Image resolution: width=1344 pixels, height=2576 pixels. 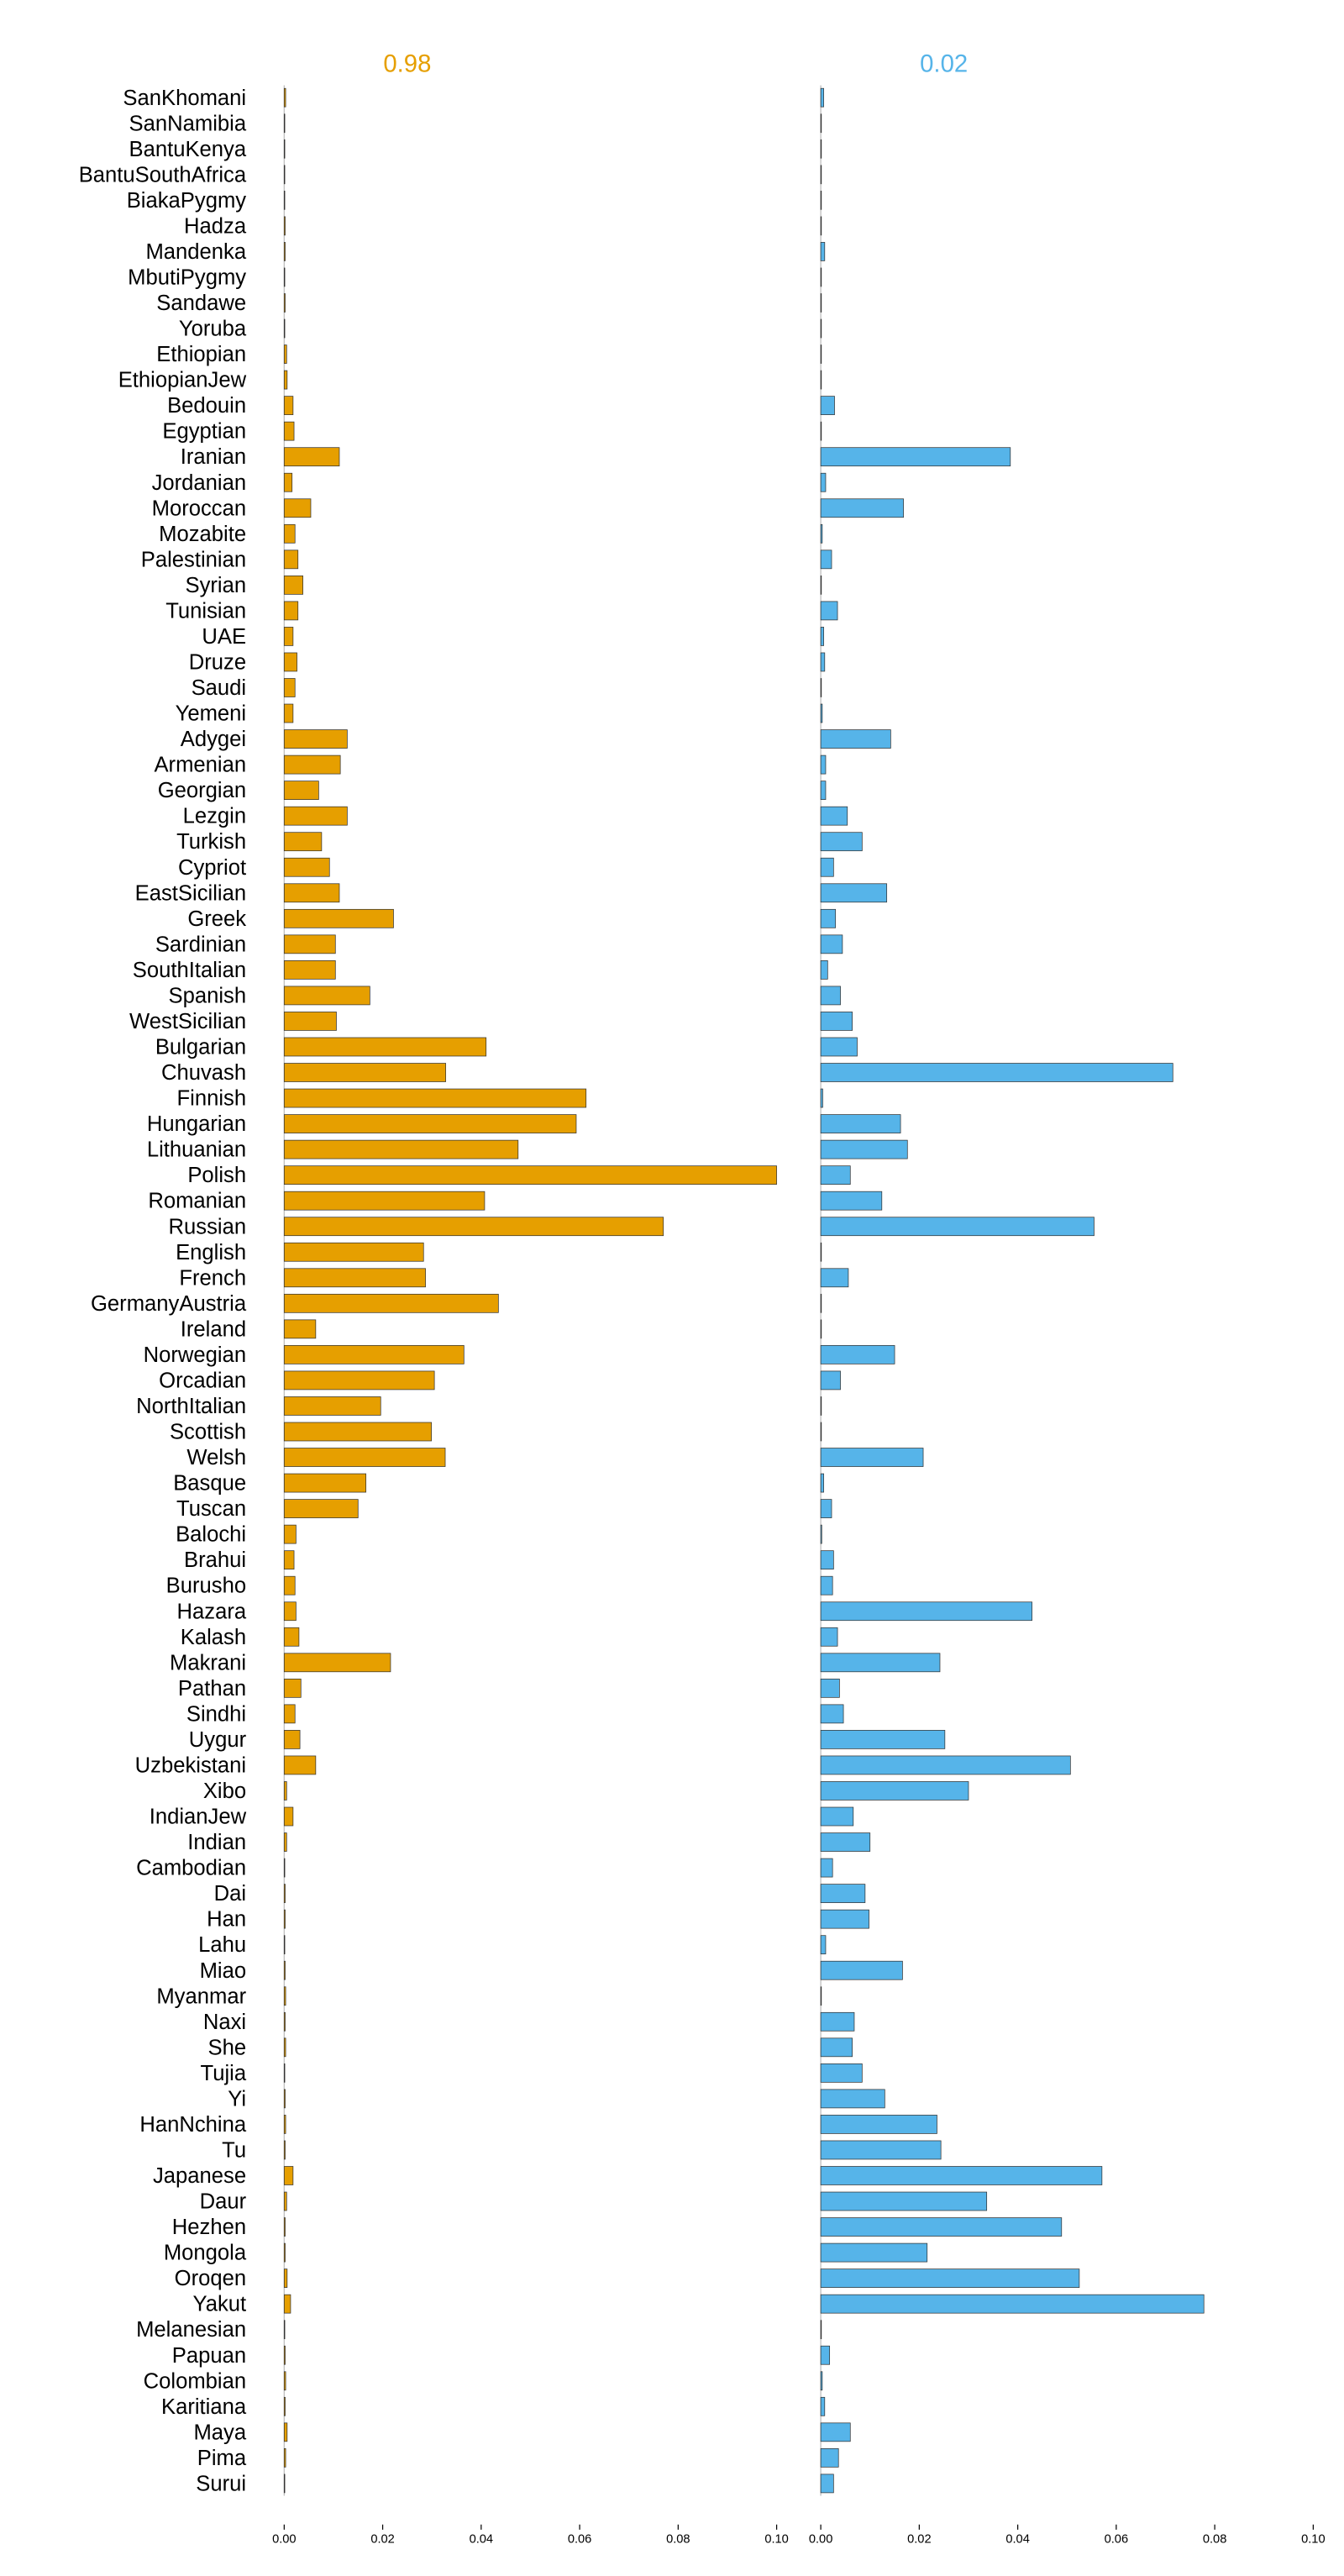 I want to click on category-label: Finnish, so click(x=212, y=1099).